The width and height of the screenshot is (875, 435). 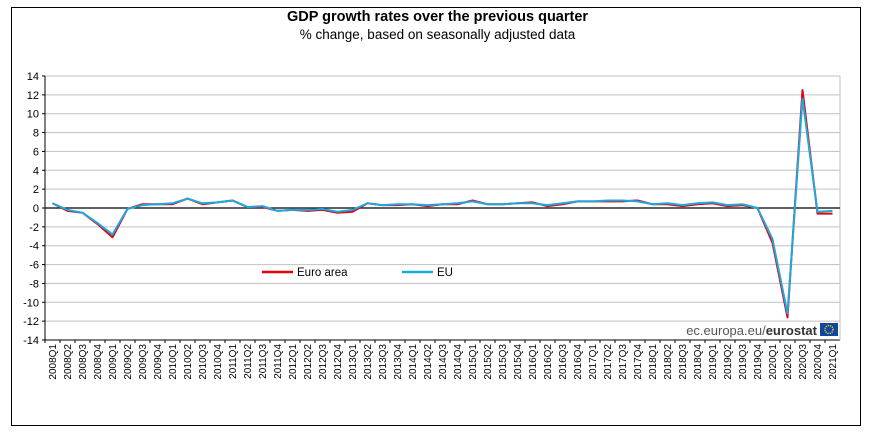 I want to click on x-tick-label: 2016Q4, so click(x=578, y=362).